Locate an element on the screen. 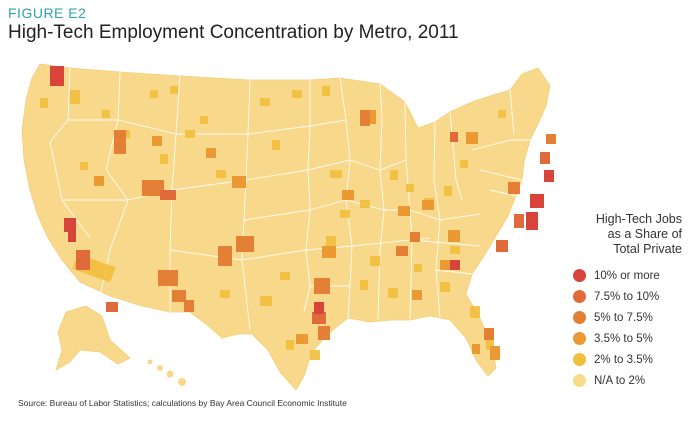 The width and height of the screenshot is (695, 436). legend-item: 7.5% to 10% is located at coordinates (630, 296).